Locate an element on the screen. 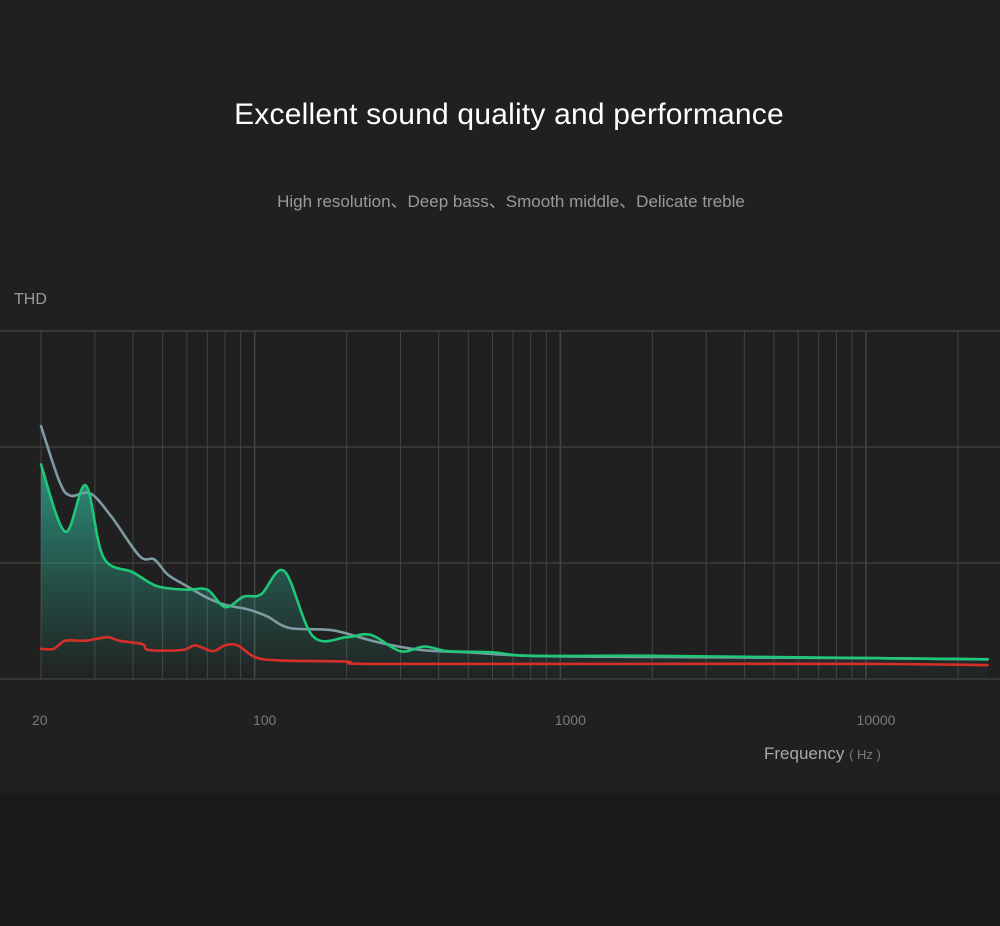 The height and width of the screenshot is (926, 1000). footer-band is located at coordinates (500, 859).